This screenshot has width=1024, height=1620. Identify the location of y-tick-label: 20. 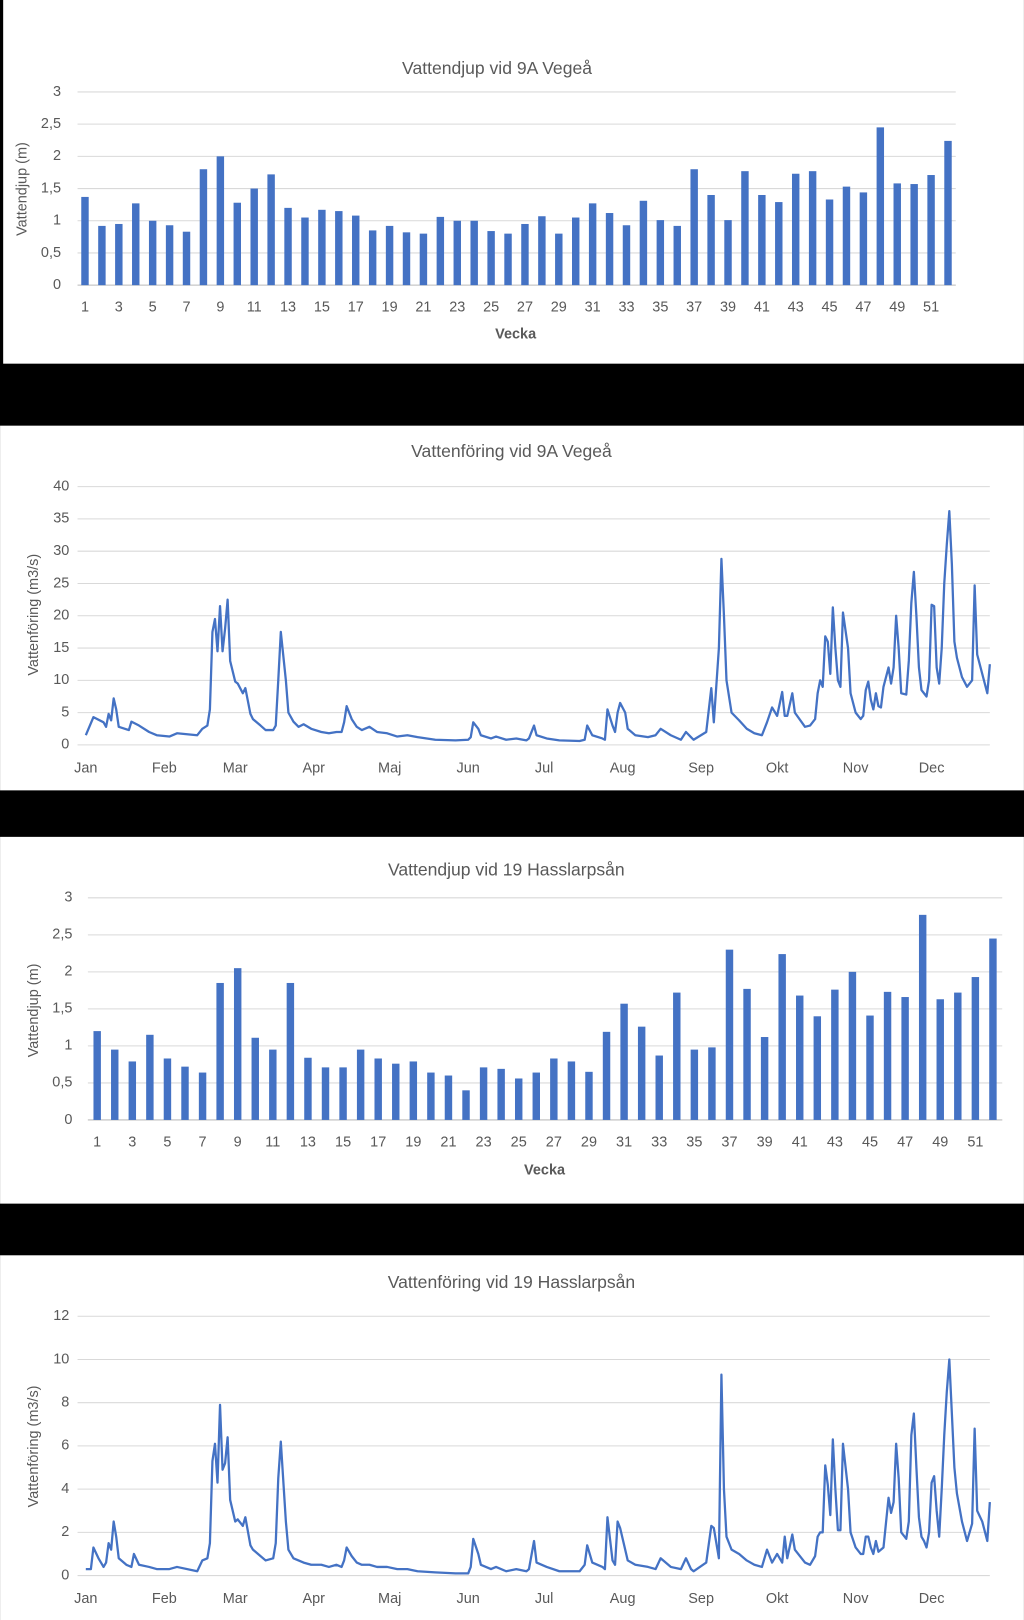
(61, 616).